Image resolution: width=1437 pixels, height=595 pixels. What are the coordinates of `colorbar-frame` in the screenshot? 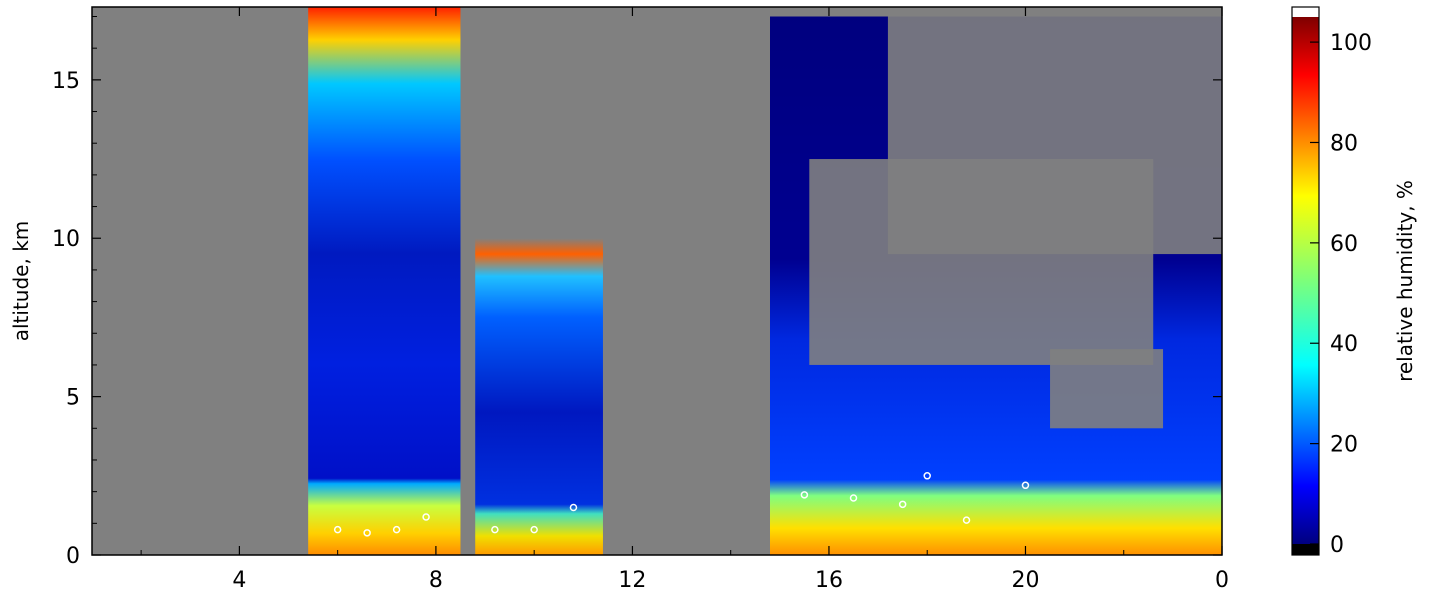 It's located at (1305, 281).